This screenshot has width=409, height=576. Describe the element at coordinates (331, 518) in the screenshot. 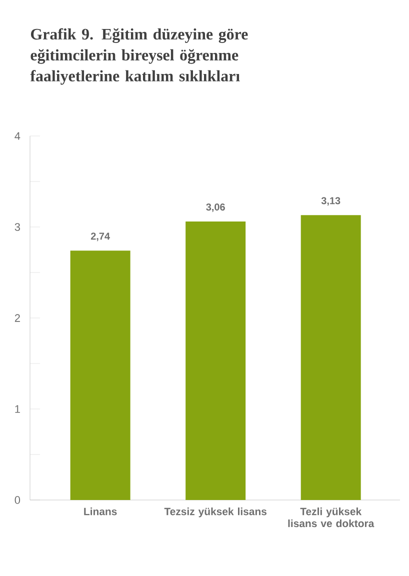

I see `x-tick-label: Tezli yüksek lisans ve doktora` at that location.